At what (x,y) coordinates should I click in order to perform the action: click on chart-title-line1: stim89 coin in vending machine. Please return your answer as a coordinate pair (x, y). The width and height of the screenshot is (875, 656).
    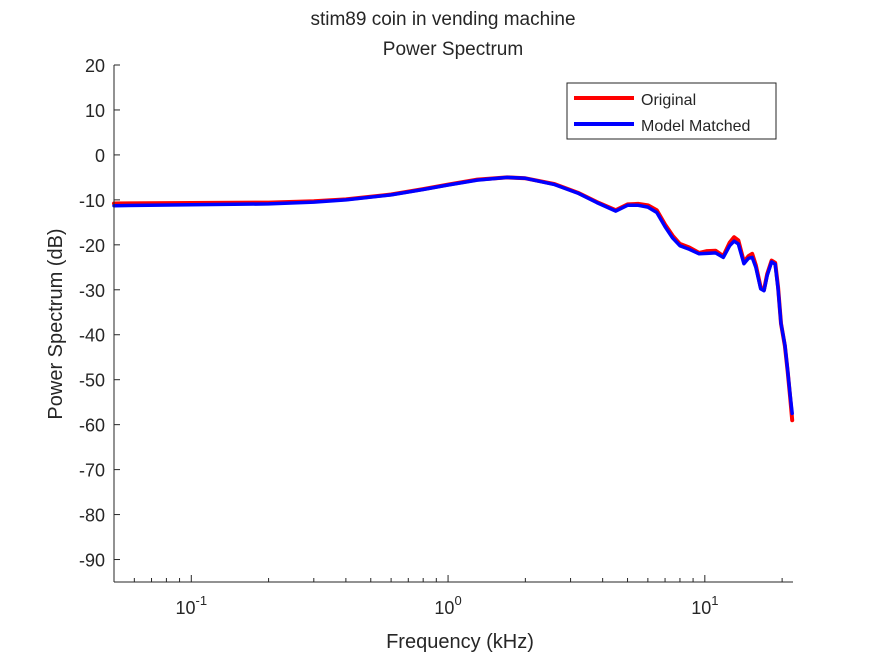
    Looking at the image, I should click on (442, 19).